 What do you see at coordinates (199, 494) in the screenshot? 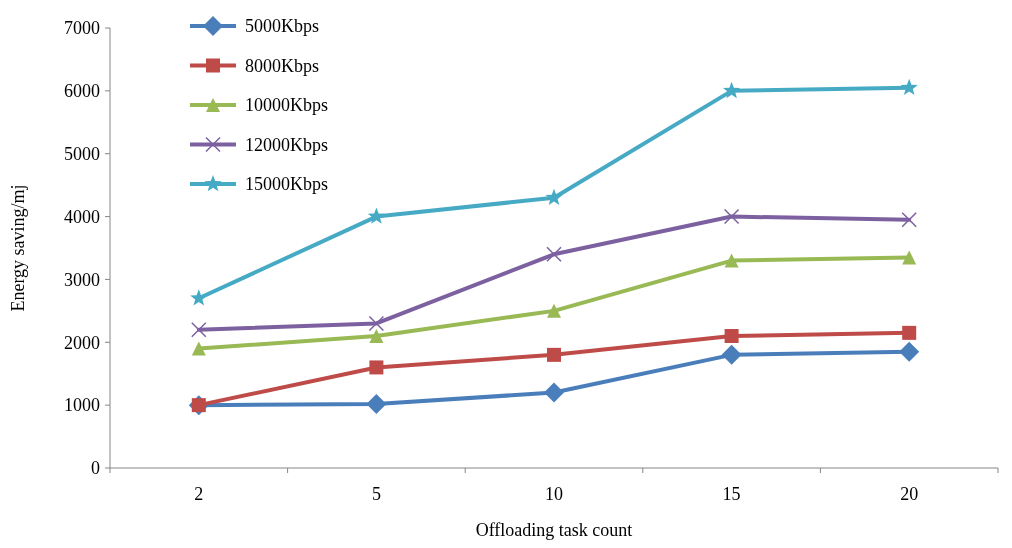
I see `x-tick-label: 2` at bounding box center [199, 494].